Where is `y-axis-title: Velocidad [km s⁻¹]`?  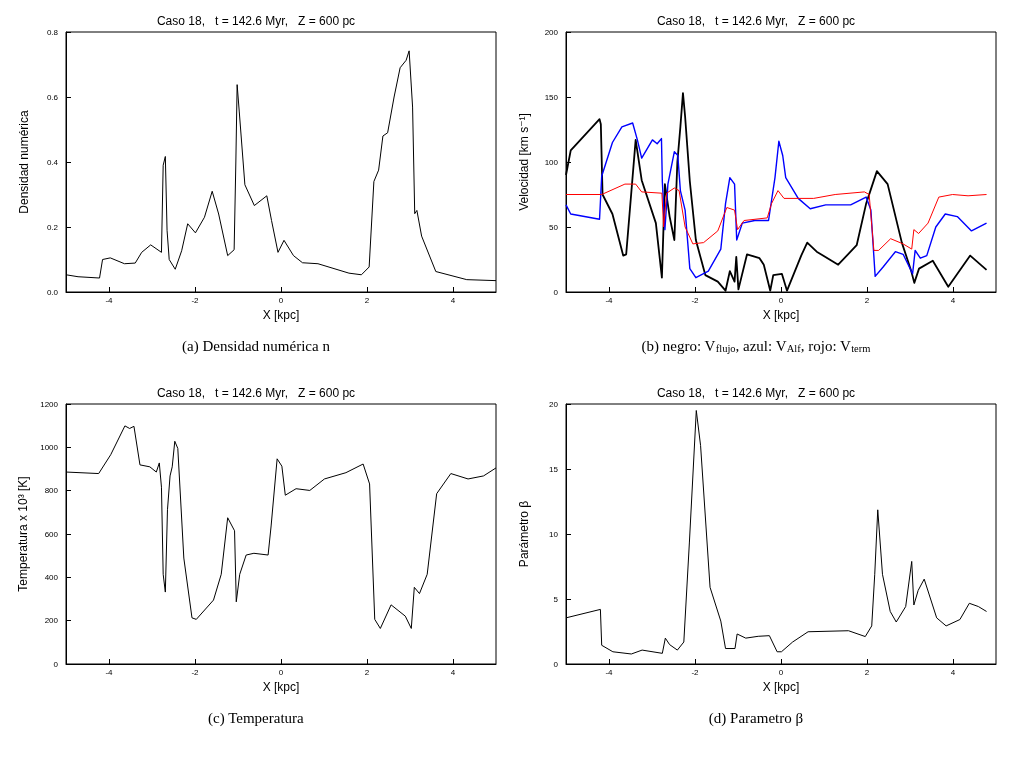 y-axis-title: Velocidad [km s⁻¹] is located at coordinates (524, 162).